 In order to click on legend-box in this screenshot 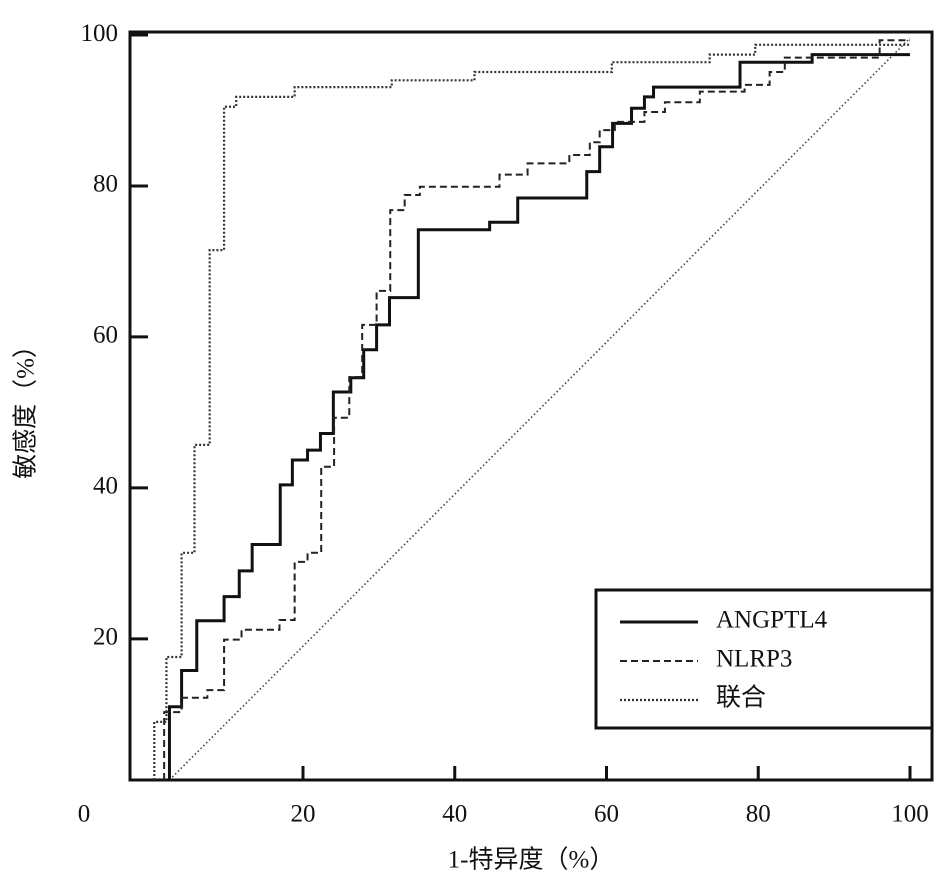, I will do `click(764, 659)`.